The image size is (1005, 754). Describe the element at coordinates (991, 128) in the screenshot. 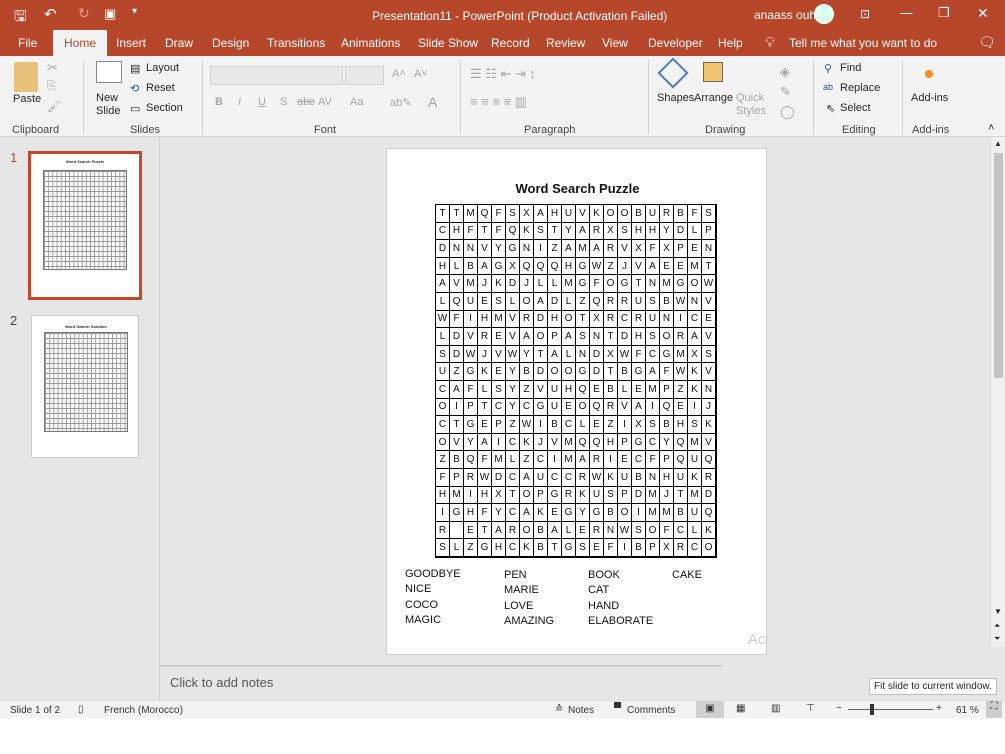

I see `collapse-ribbon-icon: ˄` at that location.